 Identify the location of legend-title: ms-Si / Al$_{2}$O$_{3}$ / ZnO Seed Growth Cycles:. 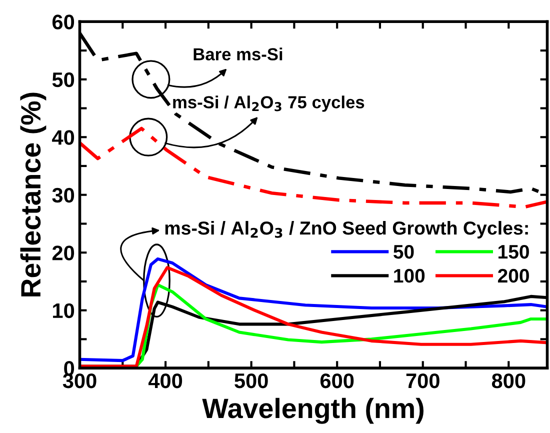
(346, 229).